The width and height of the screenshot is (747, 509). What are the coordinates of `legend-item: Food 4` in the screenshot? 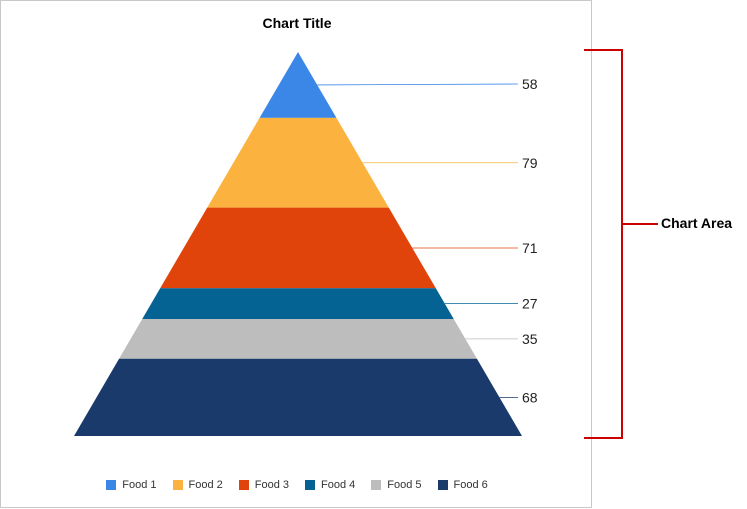 It's located at (330, 485).